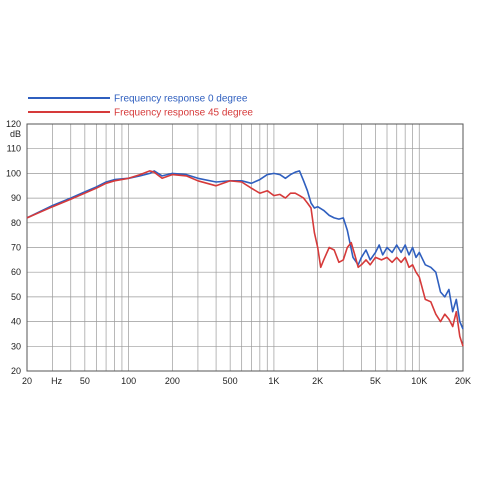  What do you see at coordinates (16, 297) in the screenshot?
I see `y-tick-label: 50` at bounding box center [16, 297].